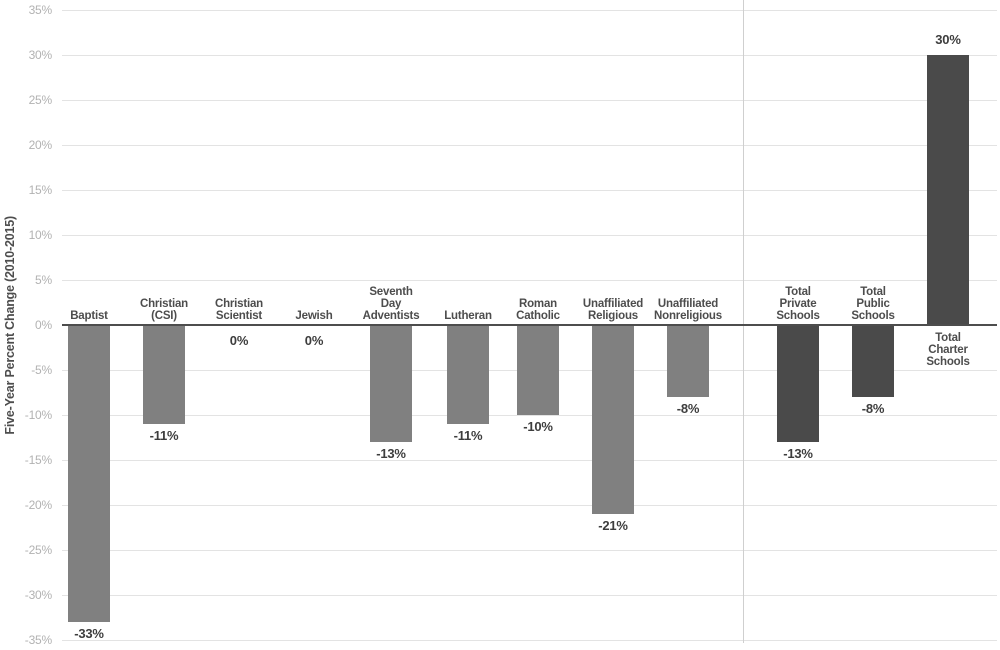 The height and width of the screenshot is (650, 1000). I want to click on y-tick-label: 20%, so click(40, 145).